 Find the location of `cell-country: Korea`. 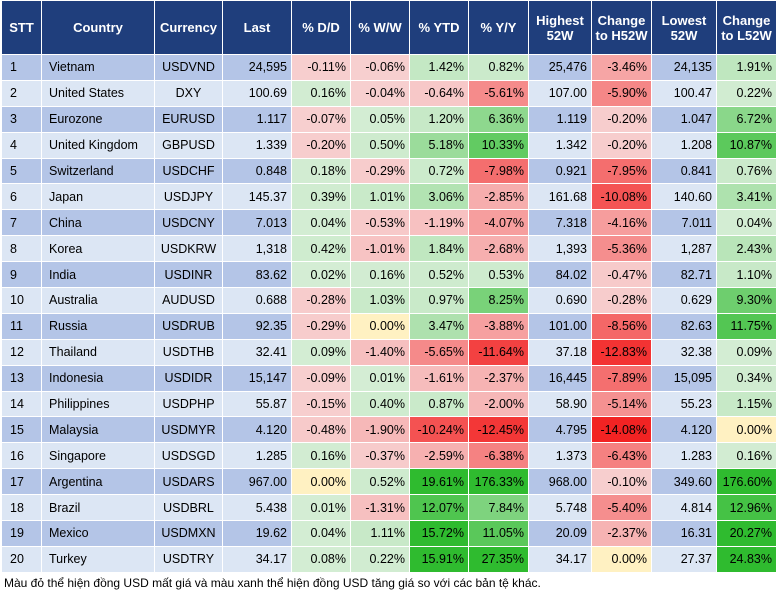

cell-country: Korea is located at coordinates (98, 249).